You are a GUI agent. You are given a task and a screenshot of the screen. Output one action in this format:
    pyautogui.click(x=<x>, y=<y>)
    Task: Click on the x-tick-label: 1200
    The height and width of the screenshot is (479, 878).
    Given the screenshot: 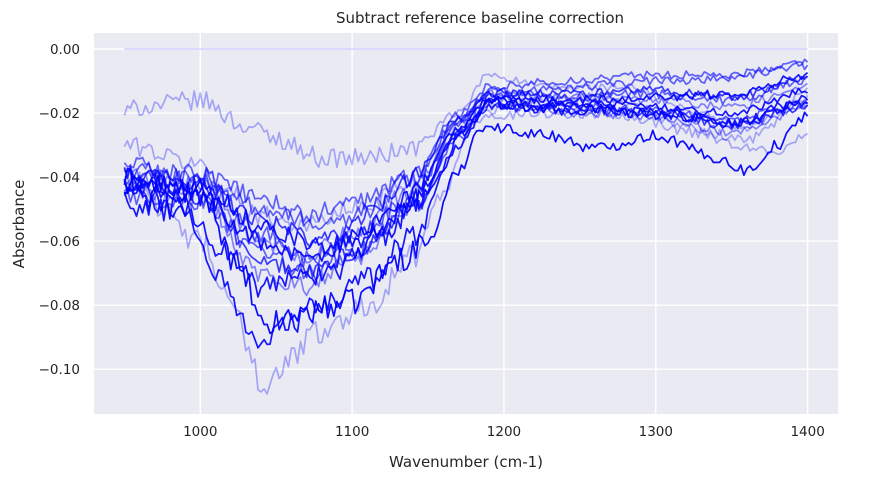 What is the action you would take?
    pyautogui.click(x=504, y=432)
    